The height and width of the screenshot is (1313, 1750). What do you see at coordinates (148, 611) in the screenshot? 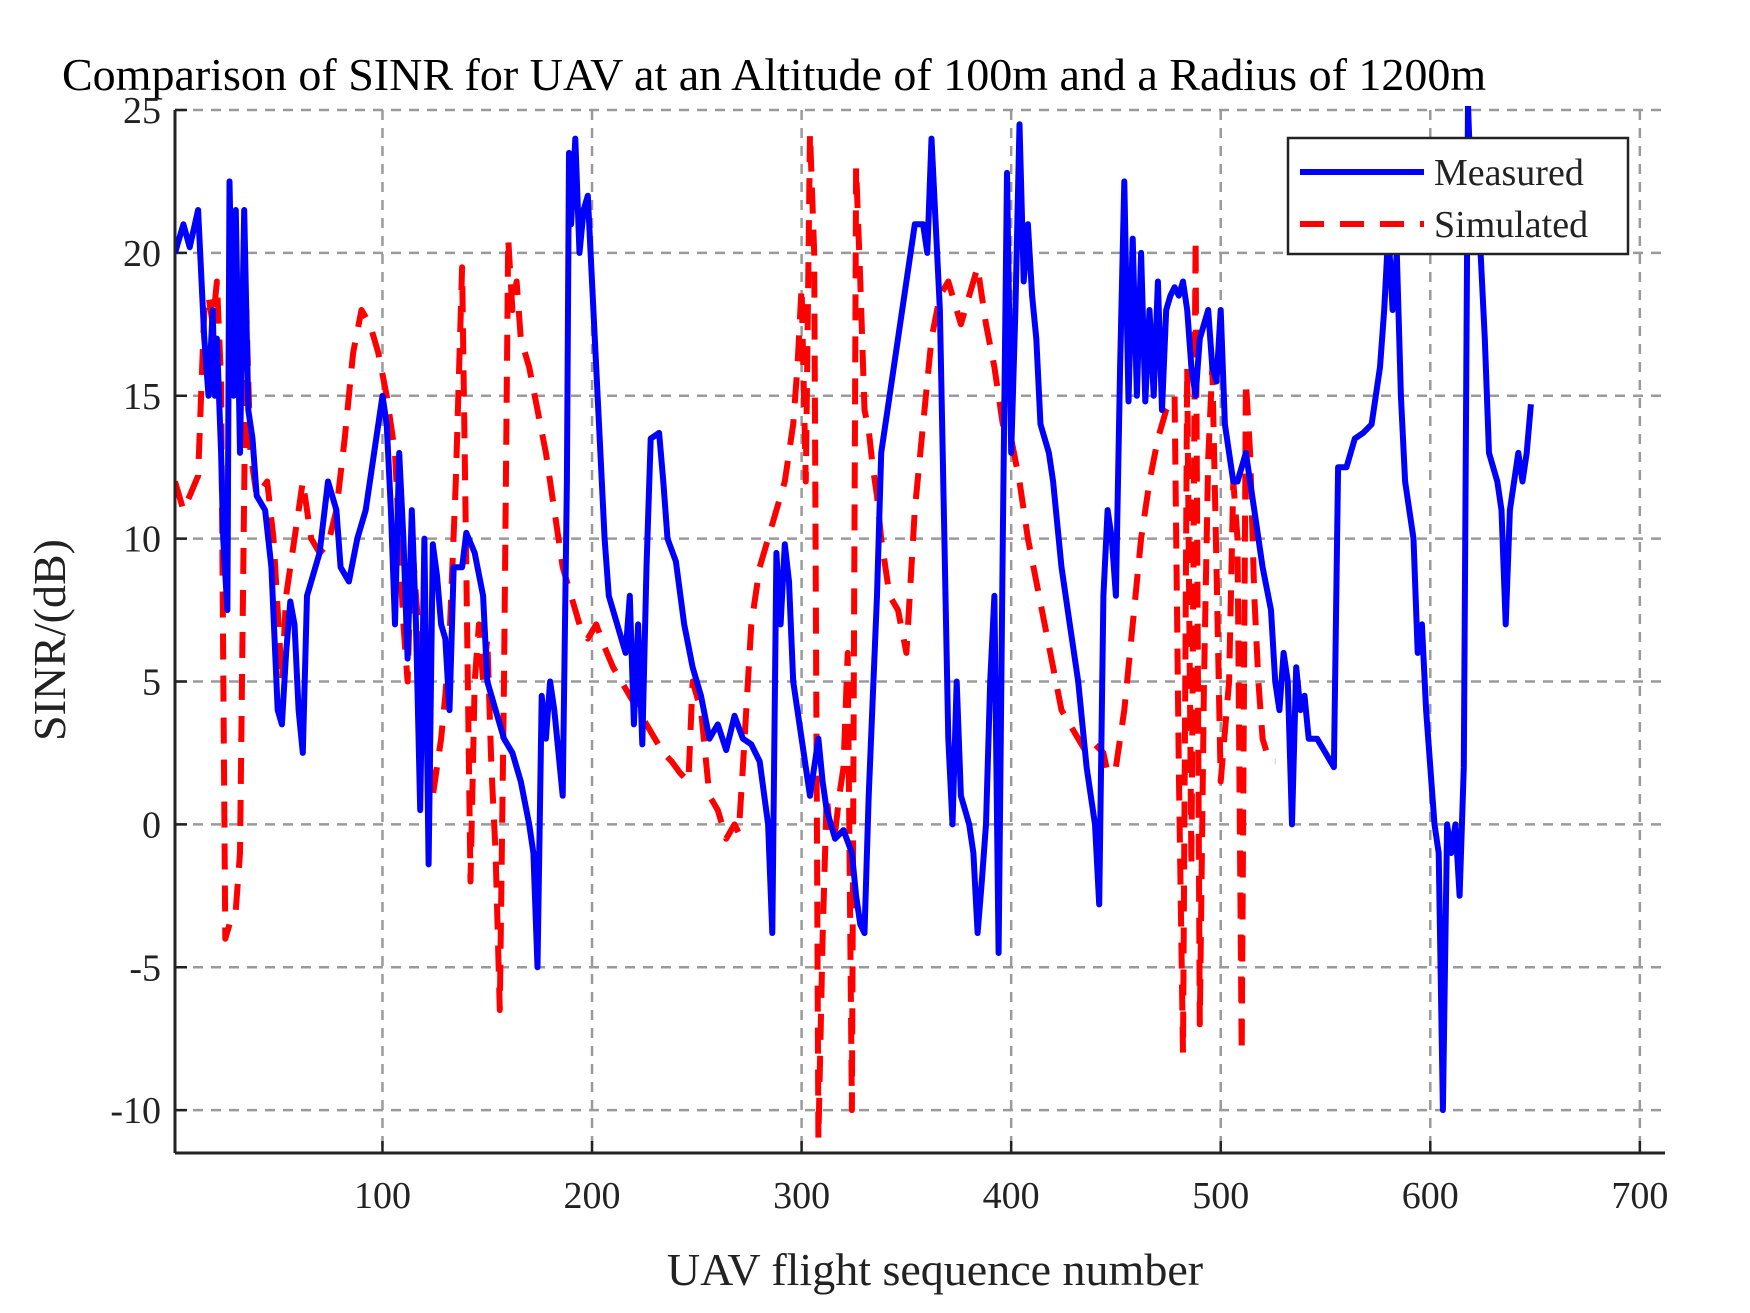
I see `y-ticks: -10 -5 0 5 10 15 20 25` at bounding box center [148, 611].